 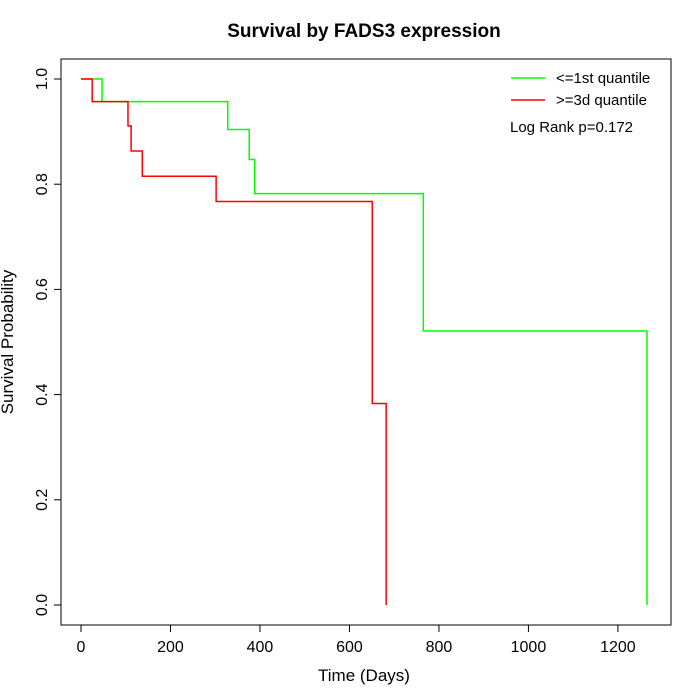 What do you see at coordinates (42, 289) in the screenshot?
I see `y-tick-label: 0.6` at bounding box center [42, 289].